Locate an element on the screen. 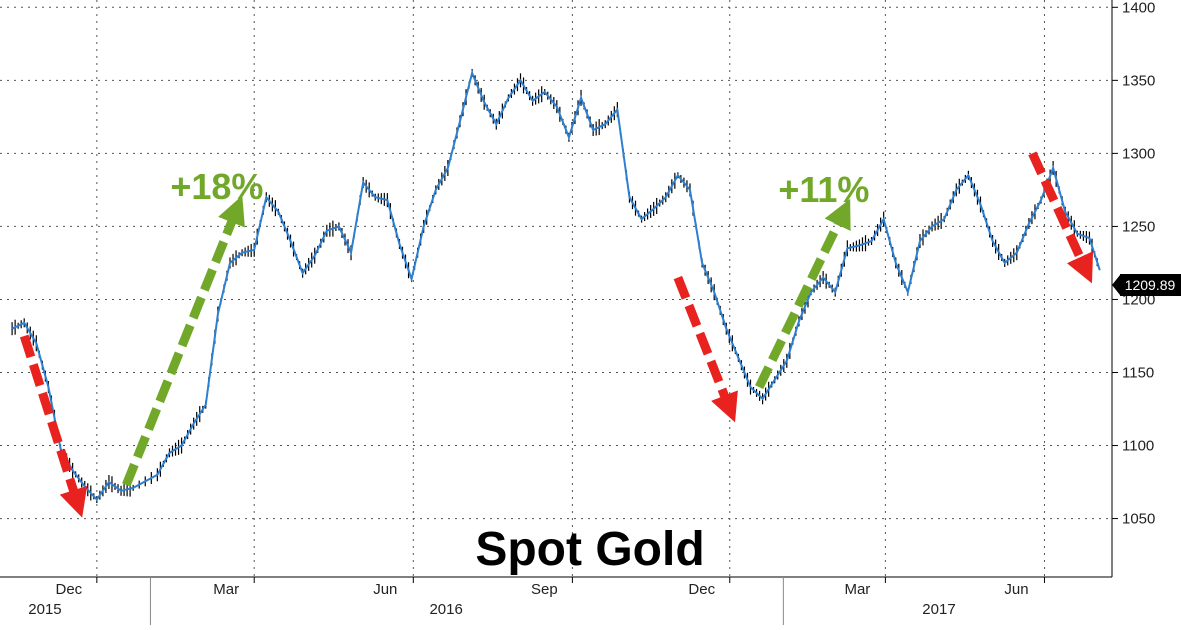 The width and height of the screenshot is (1181, 630). y-tick-label: 1150 is located at coordinates (1138, 372).